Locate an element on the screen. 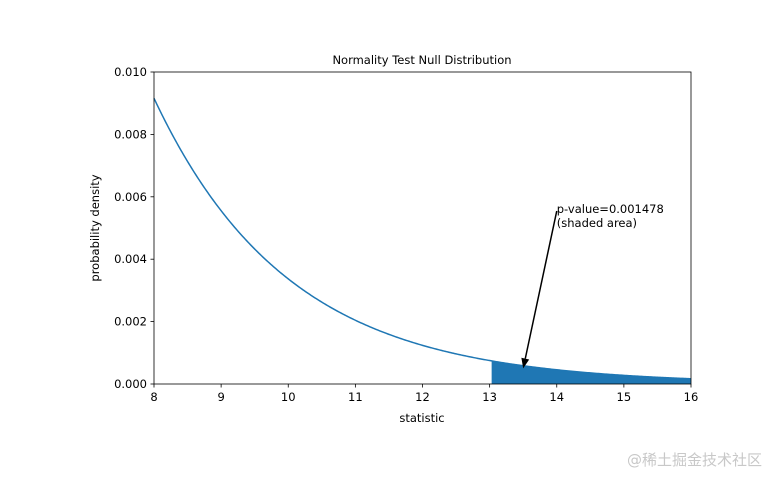 The height and width of the screenshot is (480, 768). y-tick-label: 0.004 is located at coordinates (130, 259).